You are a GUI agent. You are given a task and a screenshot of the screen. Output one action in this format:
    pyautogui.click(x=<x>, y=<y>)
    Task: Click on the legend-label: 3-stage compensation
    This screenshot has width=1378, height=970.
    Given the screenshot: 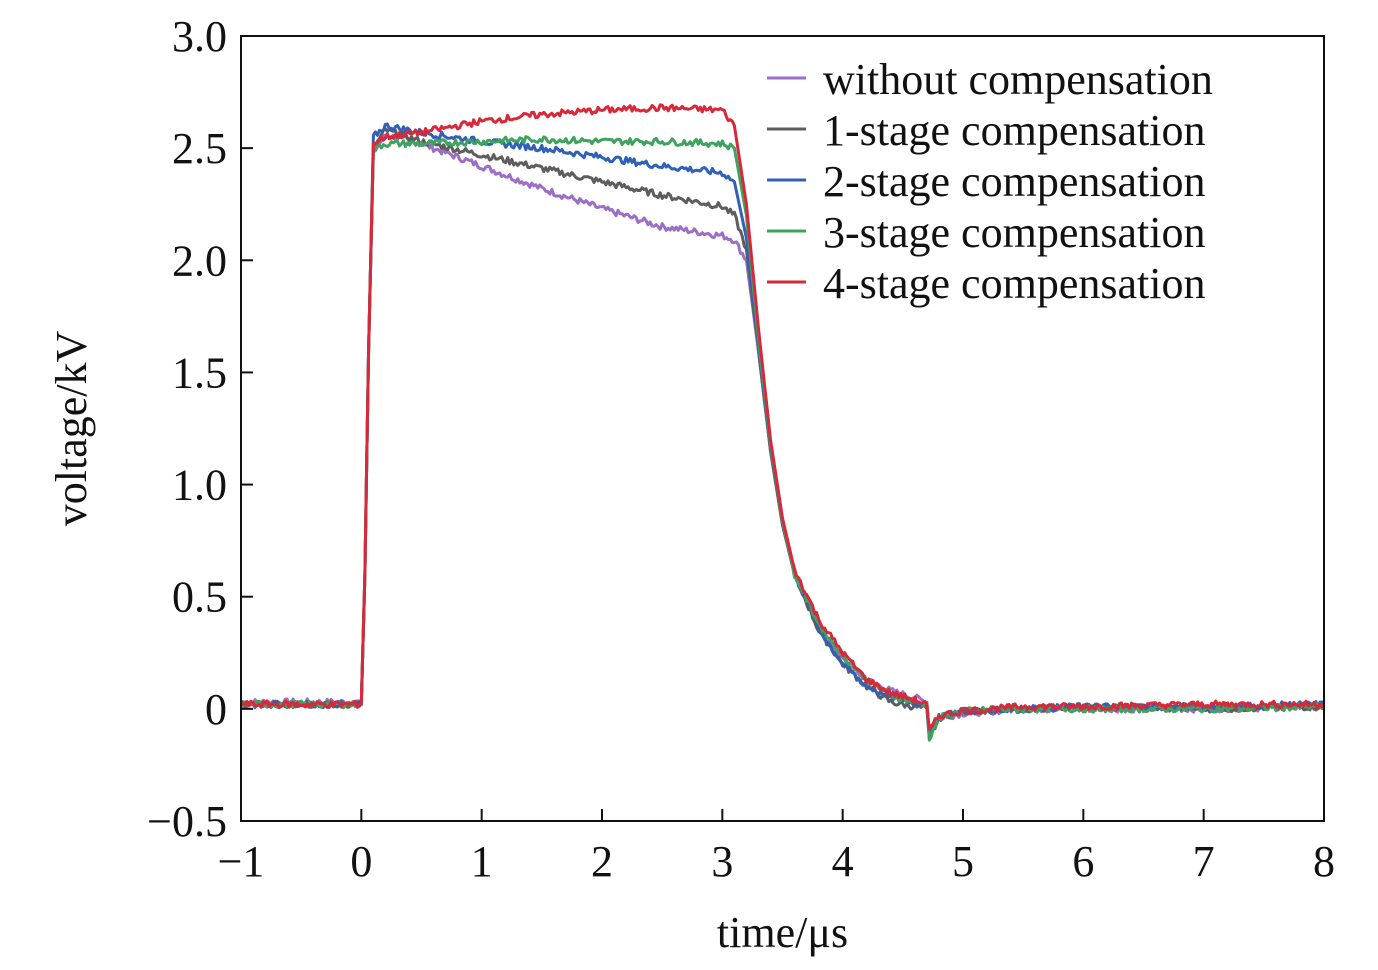 What is the action you would take?
    pyautogui.click(x=1014, y=232)
    